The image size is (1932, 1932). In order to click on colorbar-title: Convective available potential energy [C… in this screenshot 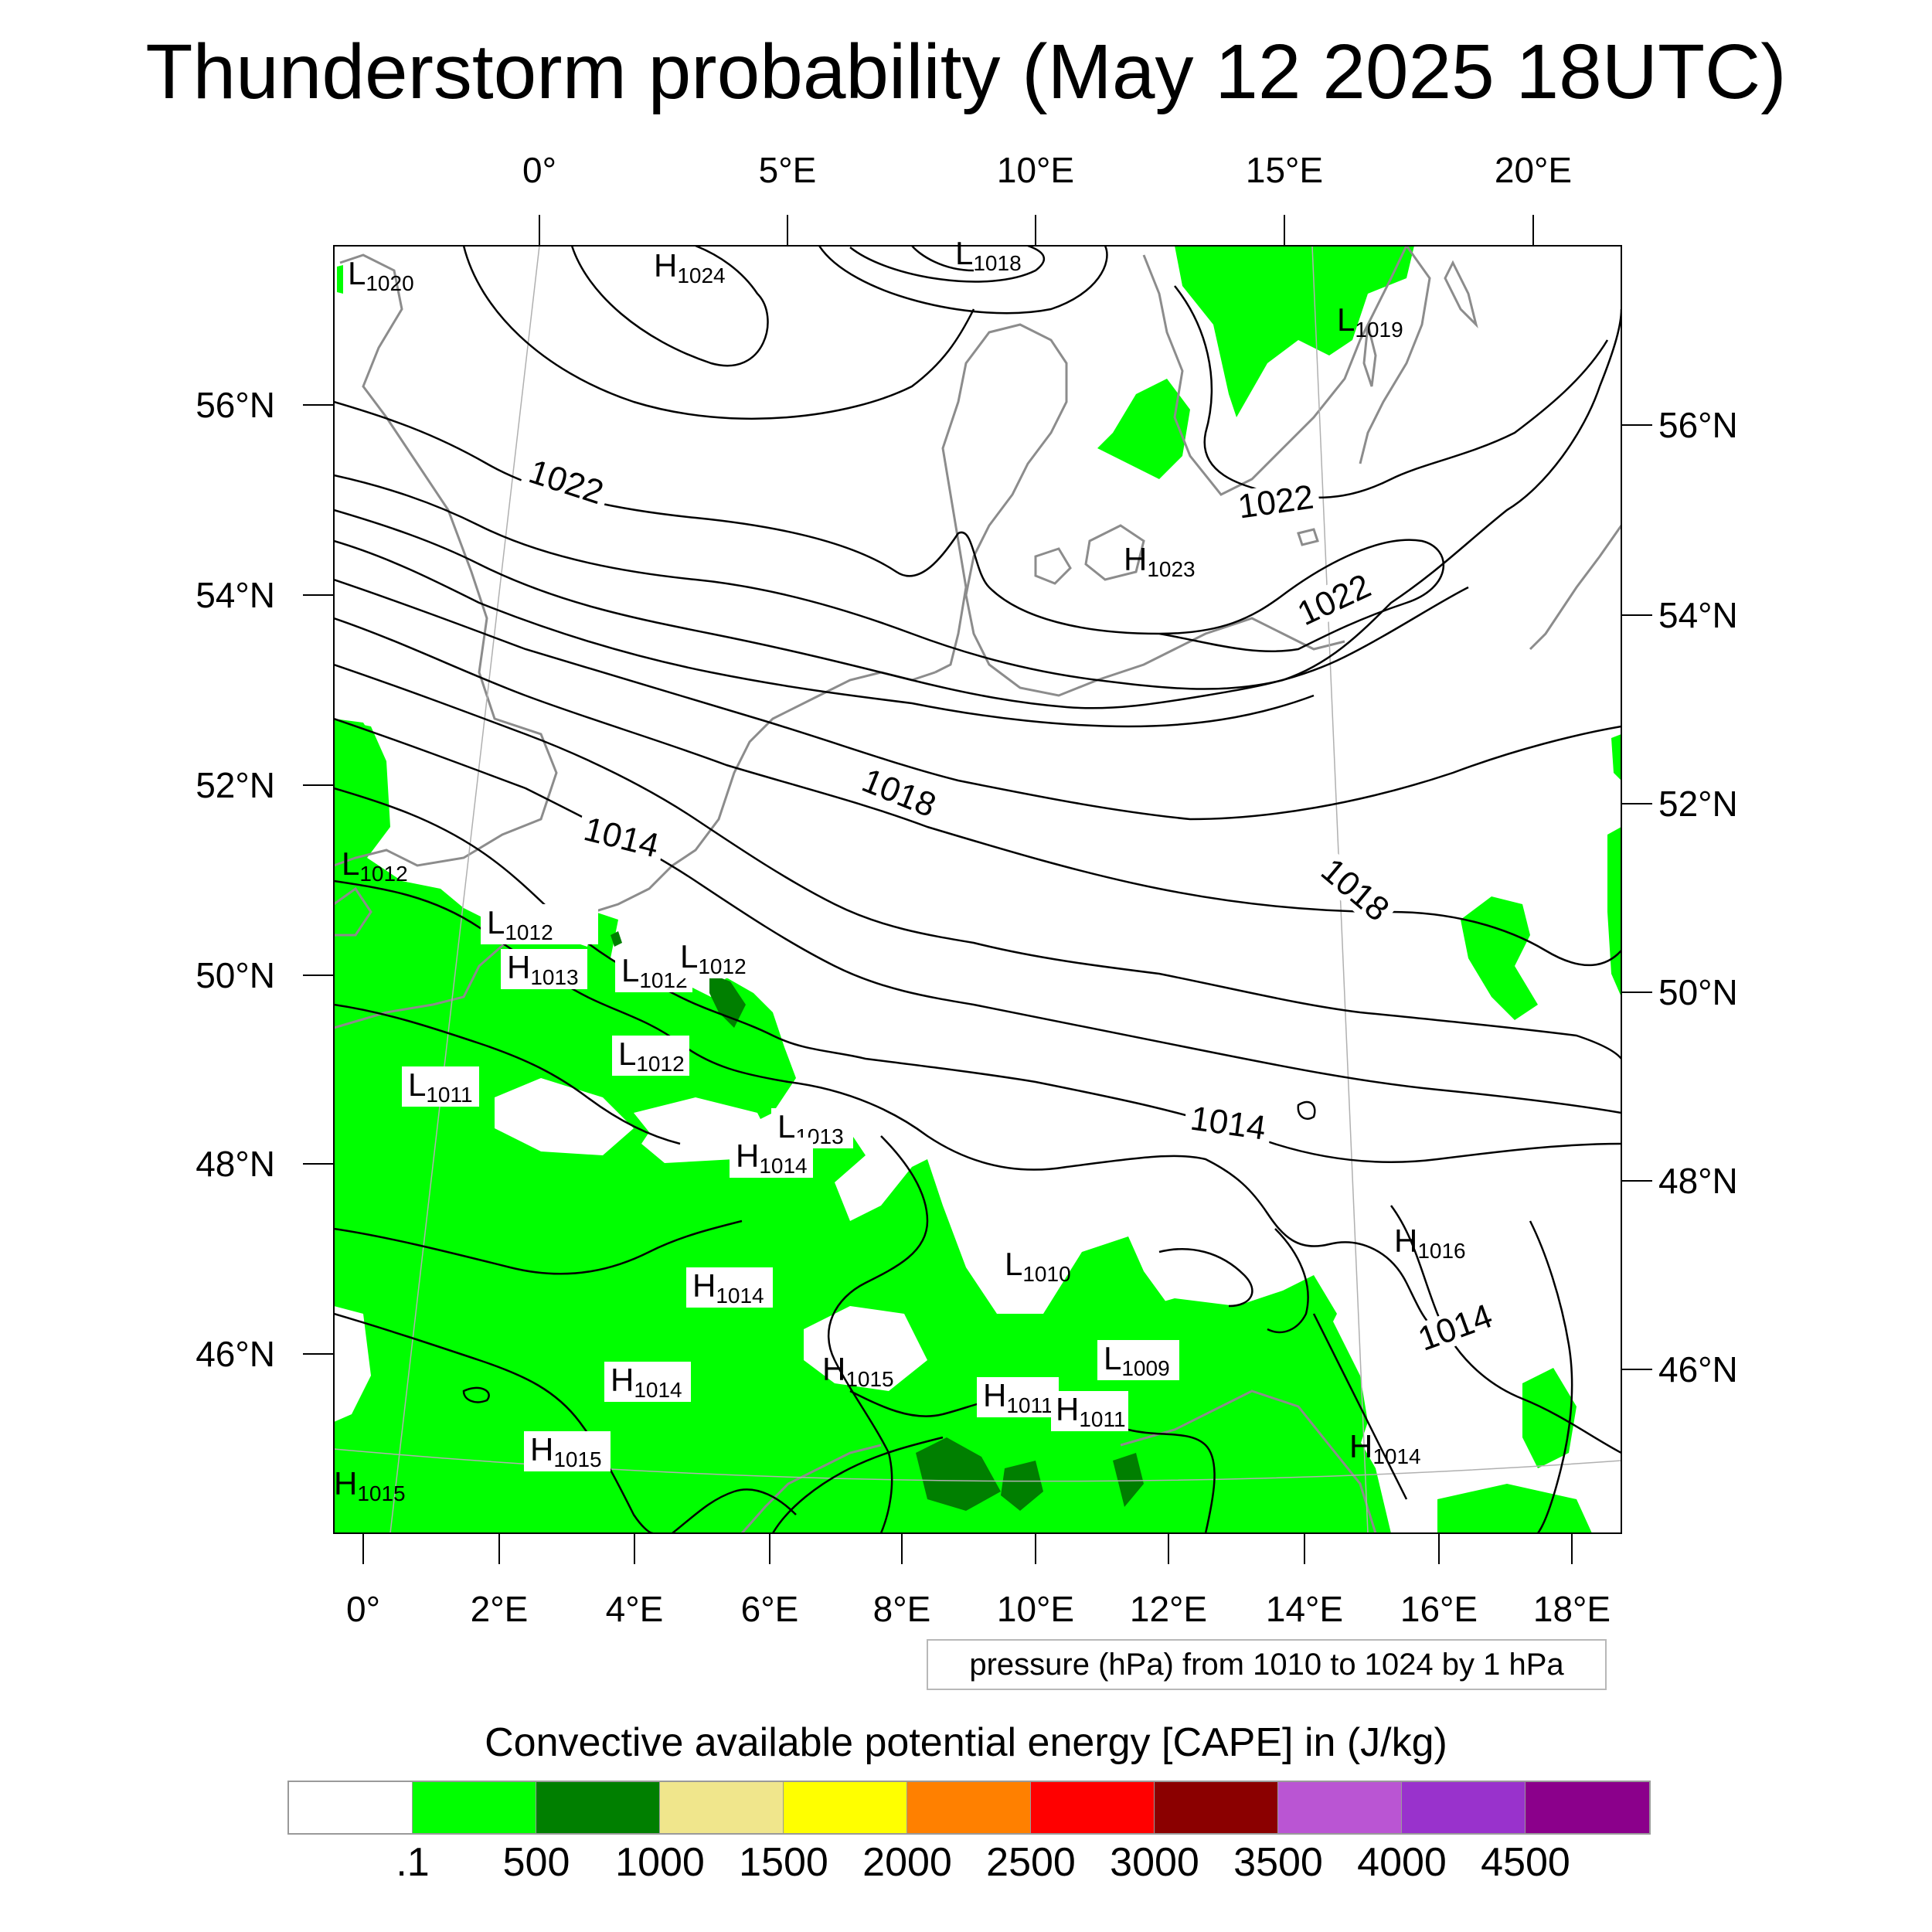, I will do `click(966, 1742)`.